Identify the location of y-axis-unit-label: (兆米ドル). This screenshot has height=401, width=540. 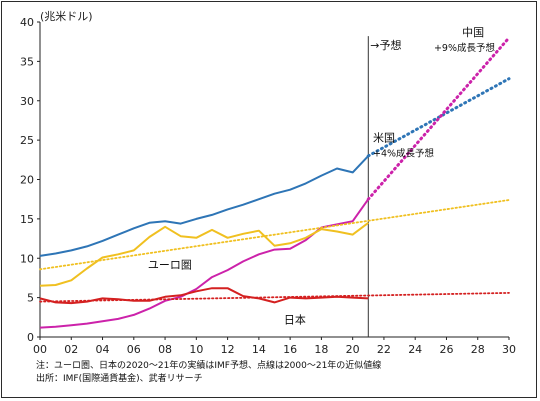
(66, 16).